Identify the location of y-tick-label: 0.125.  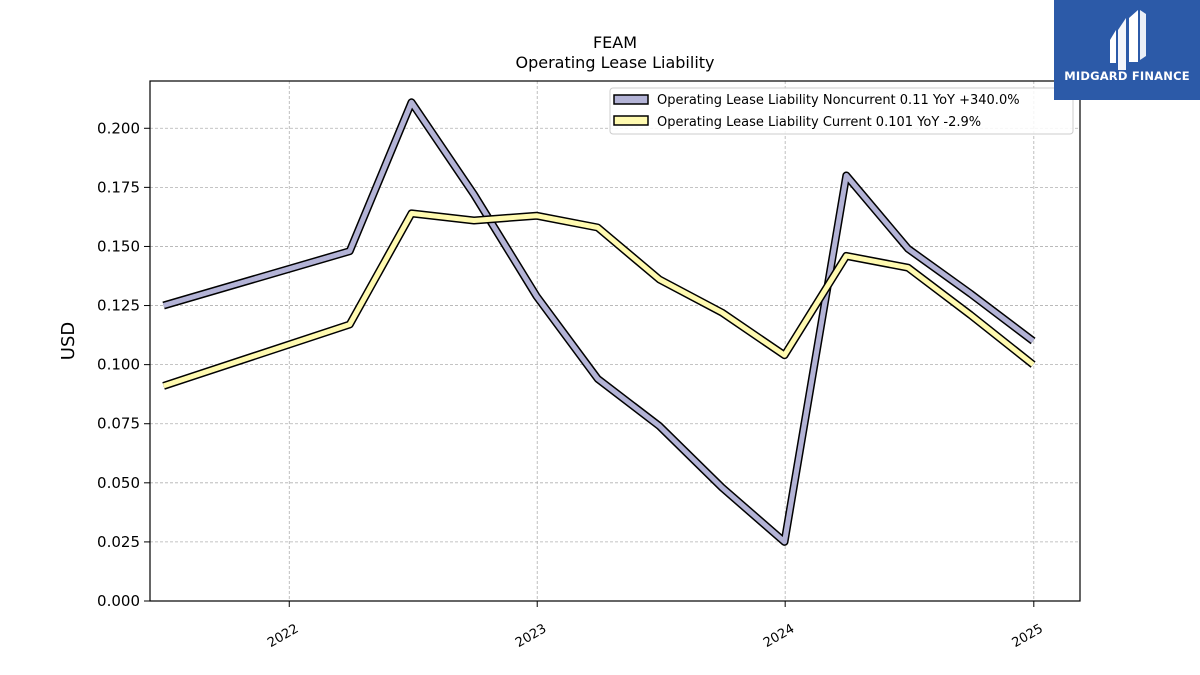
(118, 306).